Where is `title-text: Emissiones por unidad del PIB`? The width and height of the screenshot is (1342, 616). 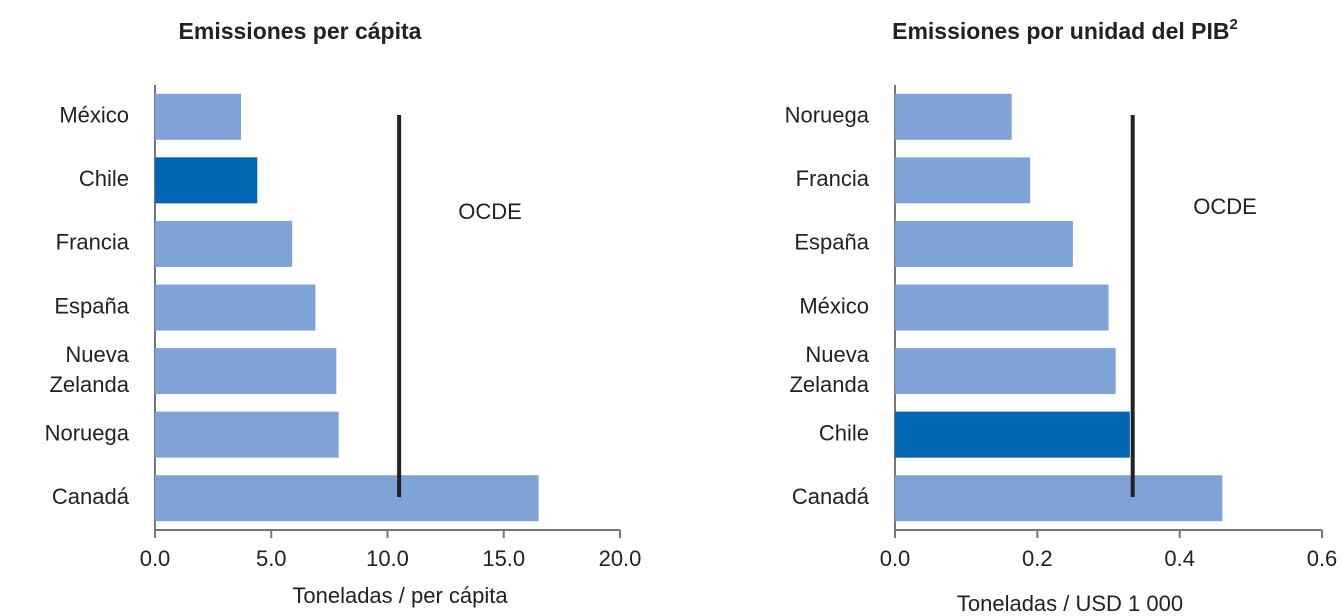
title-text: Emissiones por unidad del PIB is located at coordinates (1060, 31).